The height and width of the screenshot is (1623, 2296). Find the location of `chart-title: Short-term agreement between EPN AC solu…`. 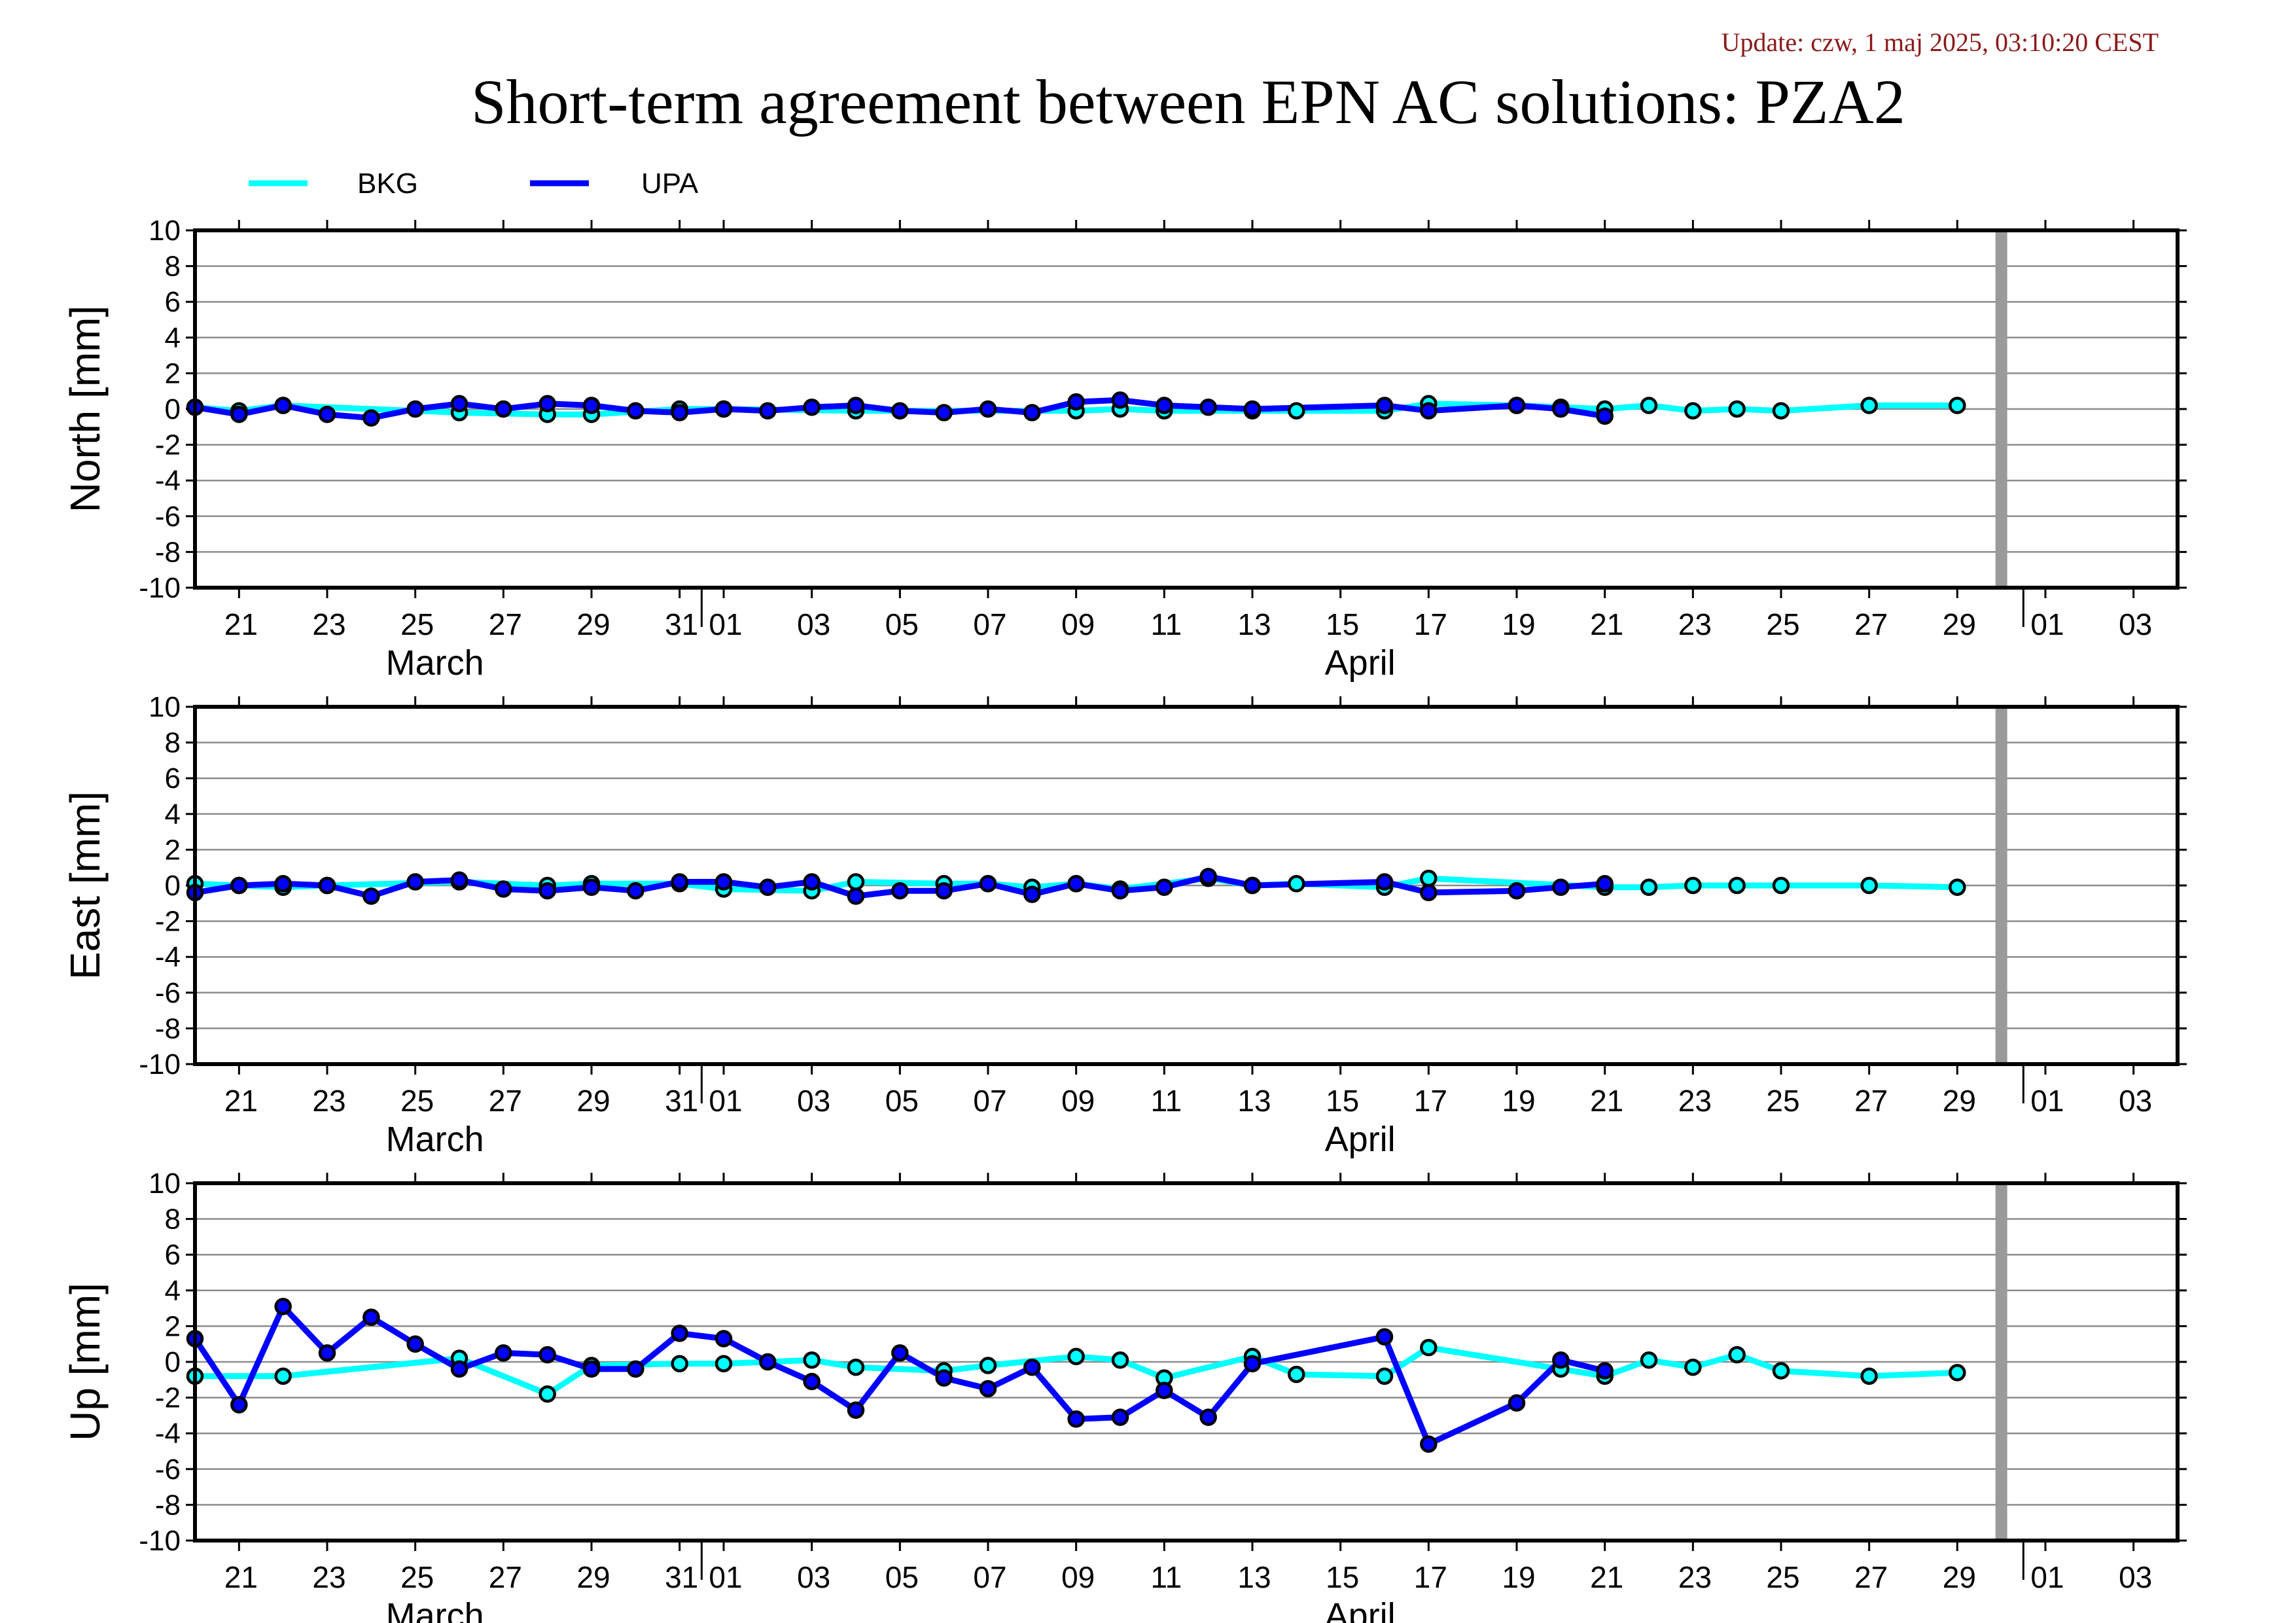

chart-title: Short-term agreement between EPN AC solu… is located at coordinates (1188, 102).